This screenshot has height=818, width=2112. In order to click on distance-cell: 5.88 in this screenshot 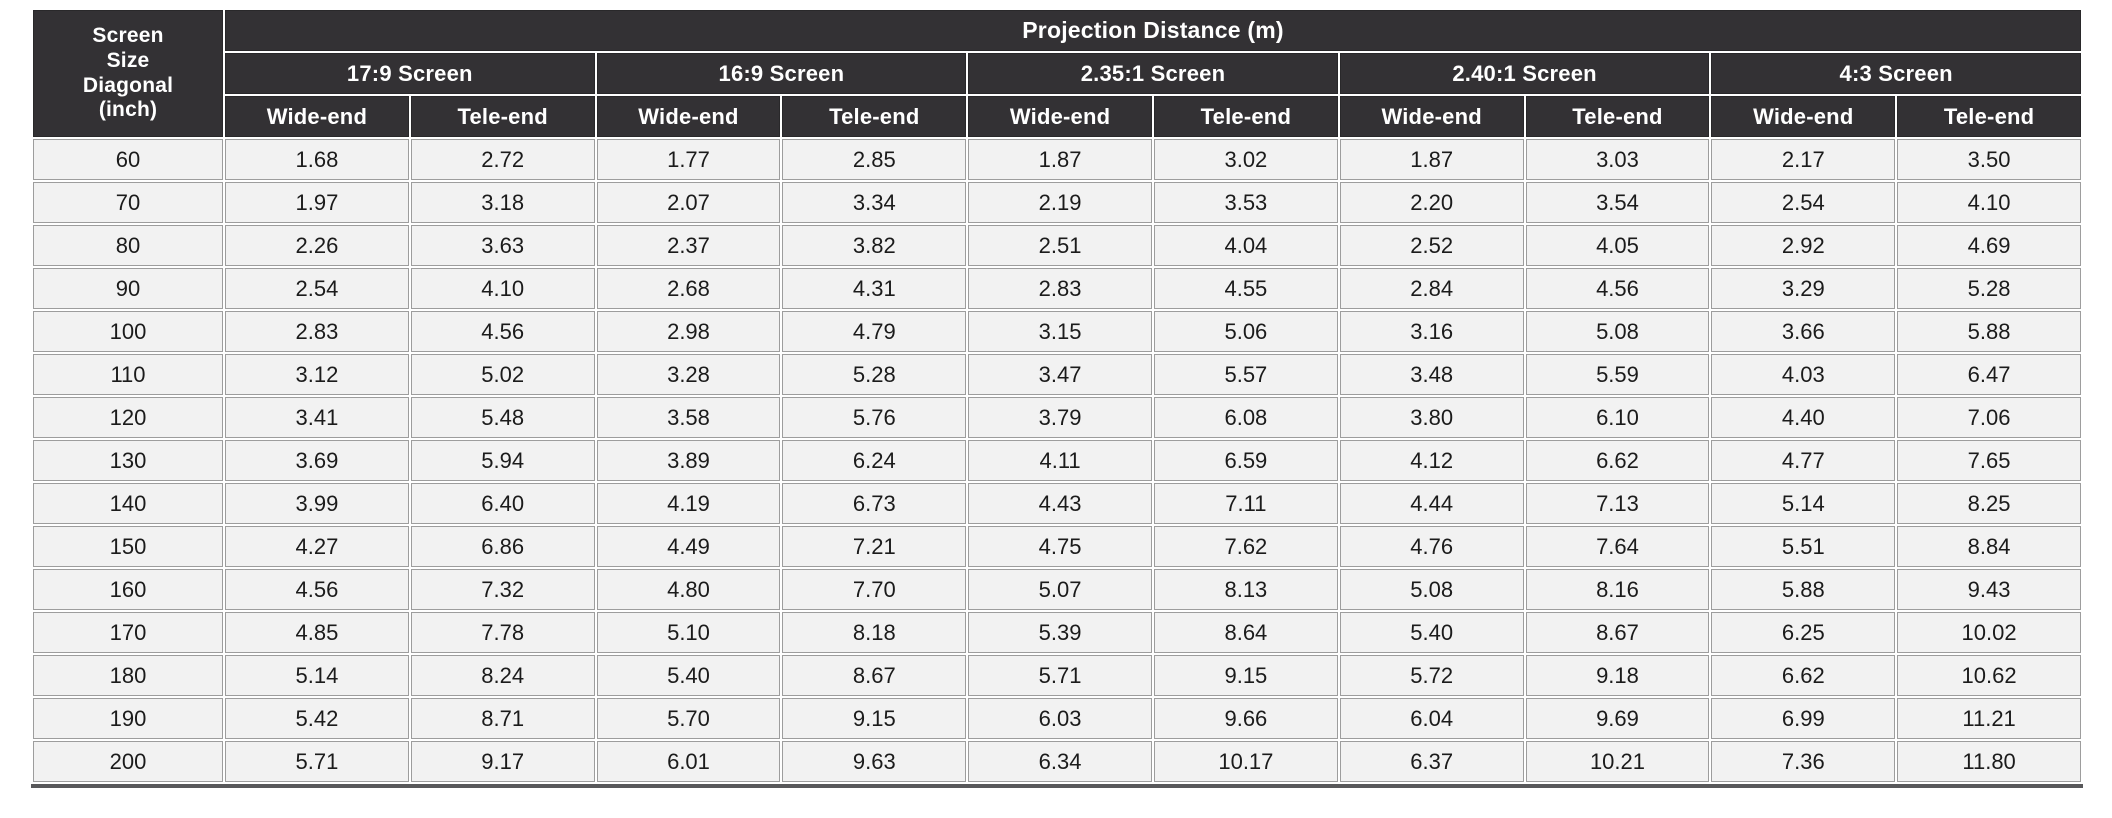, I will do `click(1989, 331)`.